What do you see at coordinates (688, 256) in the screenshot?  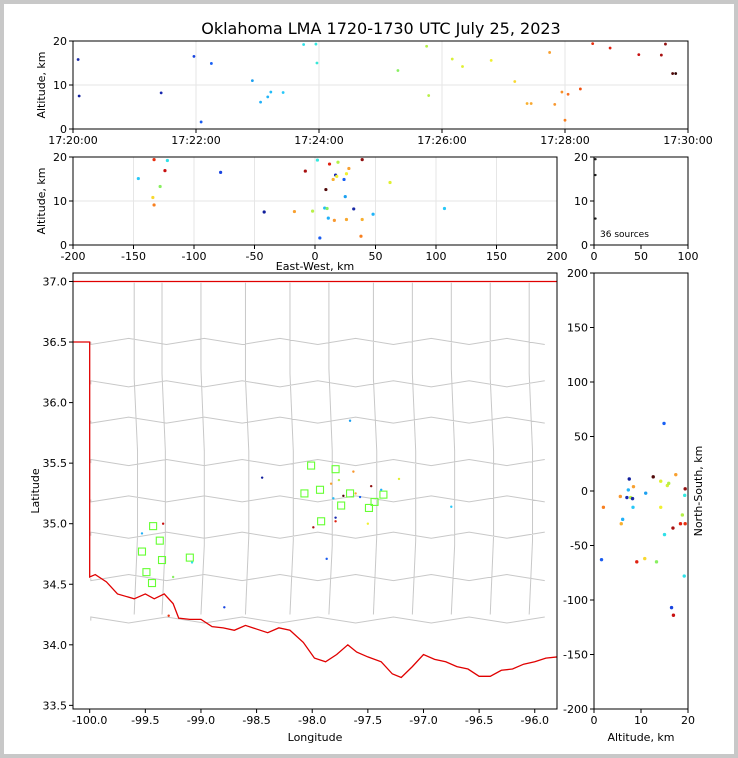 I see `x-tick-label: 100` at bounding box center [688, 256].